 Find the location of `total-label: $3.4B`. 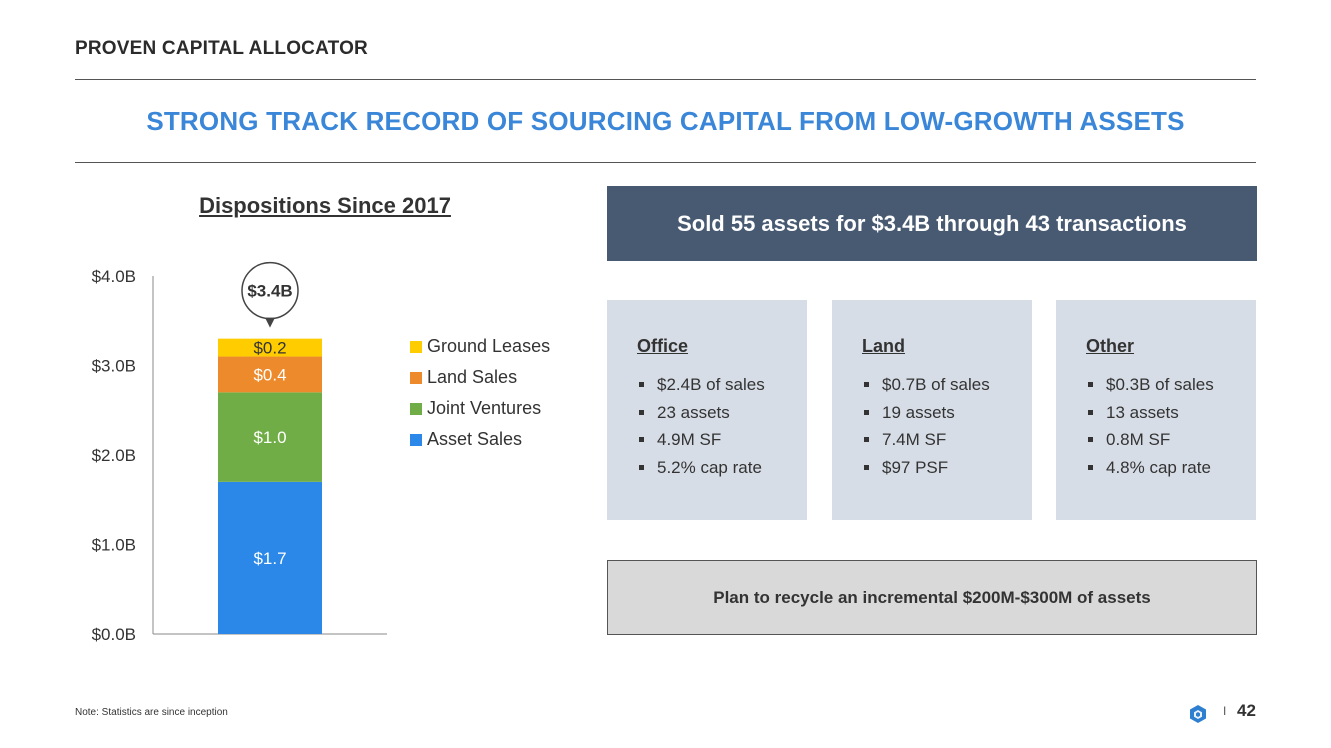

total-label: $3.4B is located at coordinates (269, 291).